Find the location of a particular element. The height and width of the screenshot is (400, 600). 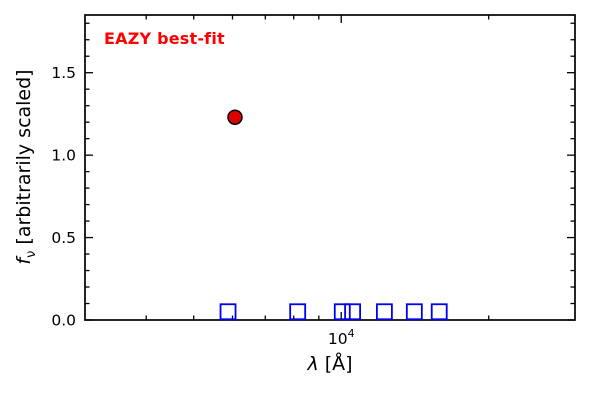

y-axis-label: fν [arbitrarily scaled] is located at coordinates (26, 166).